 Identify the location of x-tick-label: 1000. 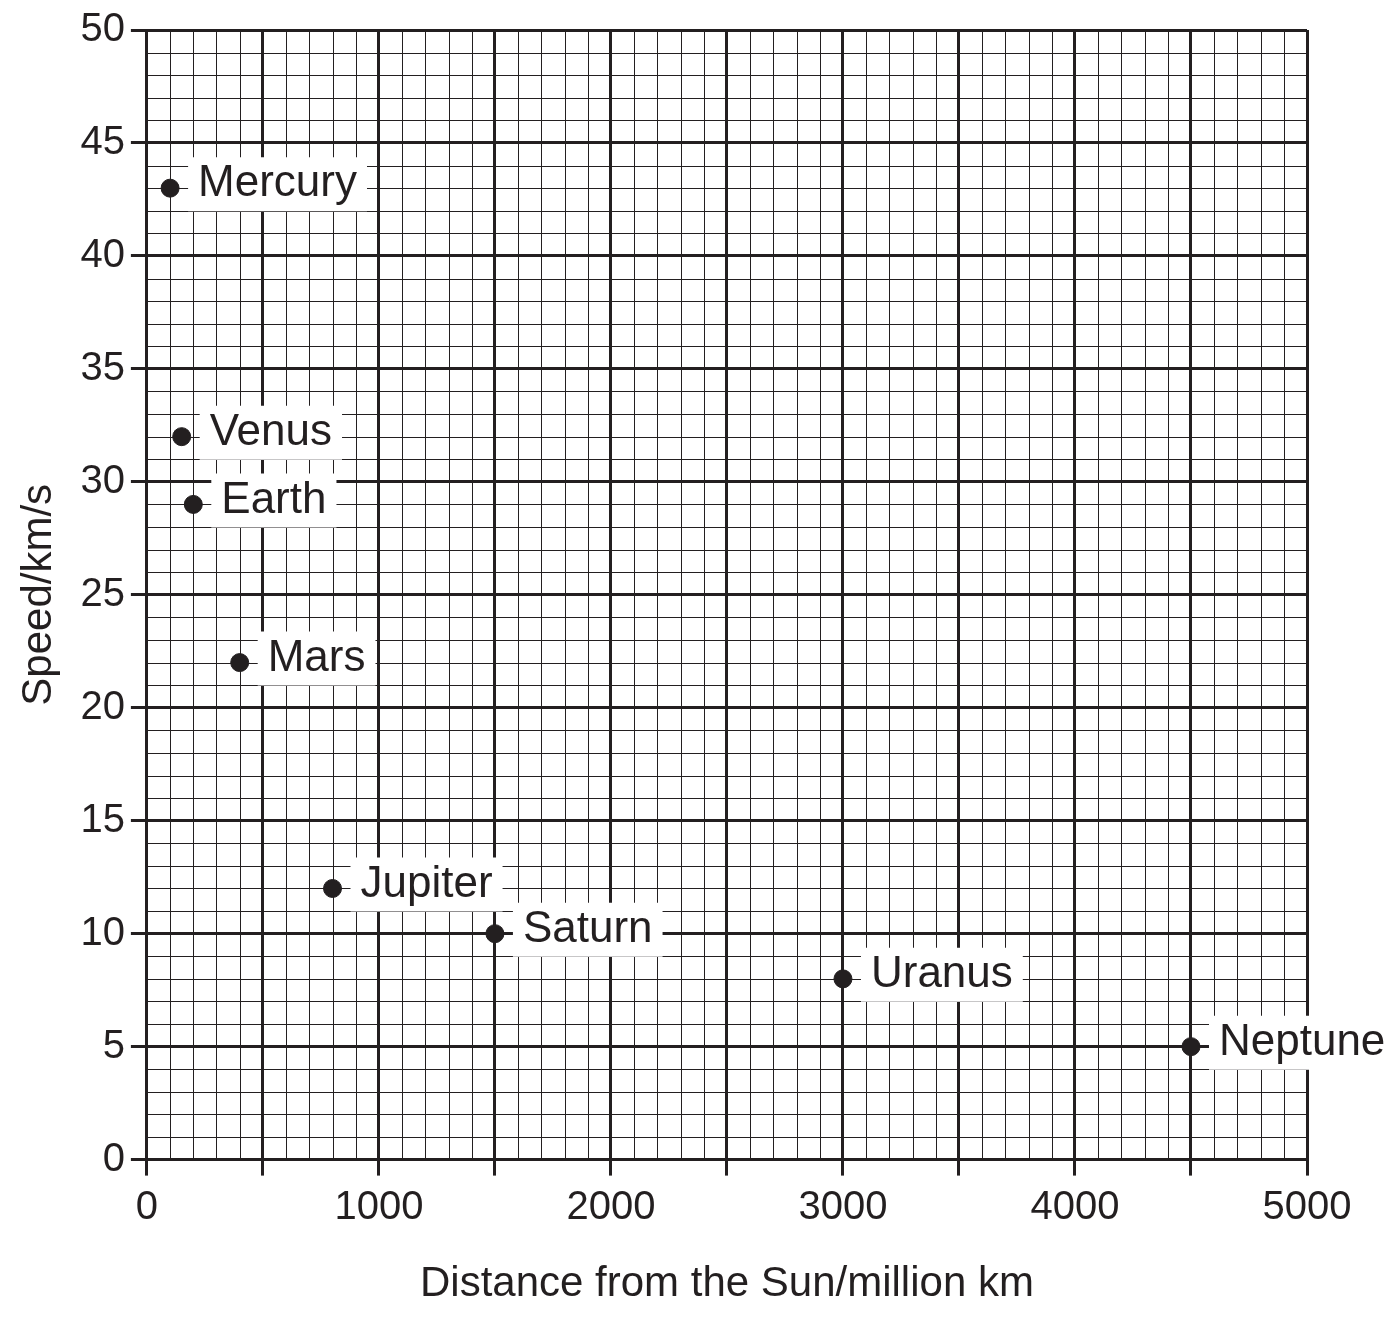
(379, 1204).